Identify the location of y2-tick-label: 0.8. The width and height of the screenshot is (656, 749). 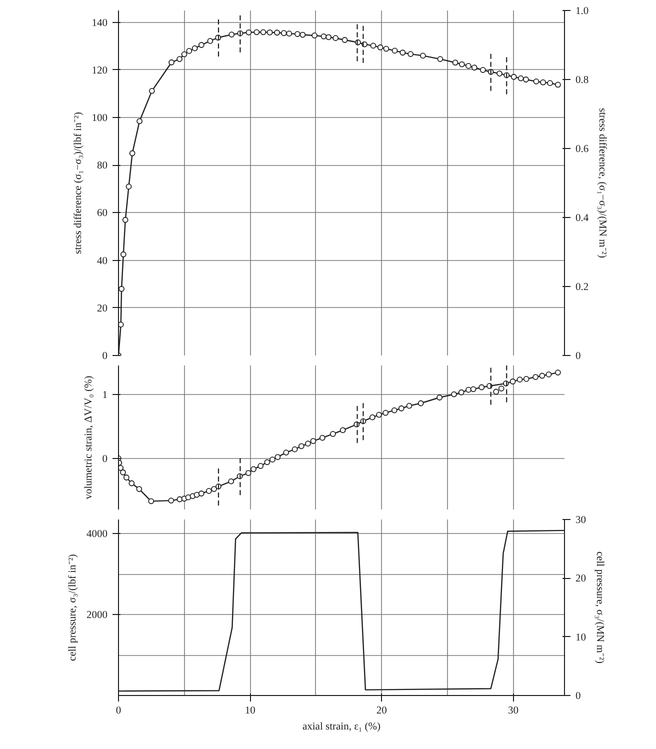
(582, 80).